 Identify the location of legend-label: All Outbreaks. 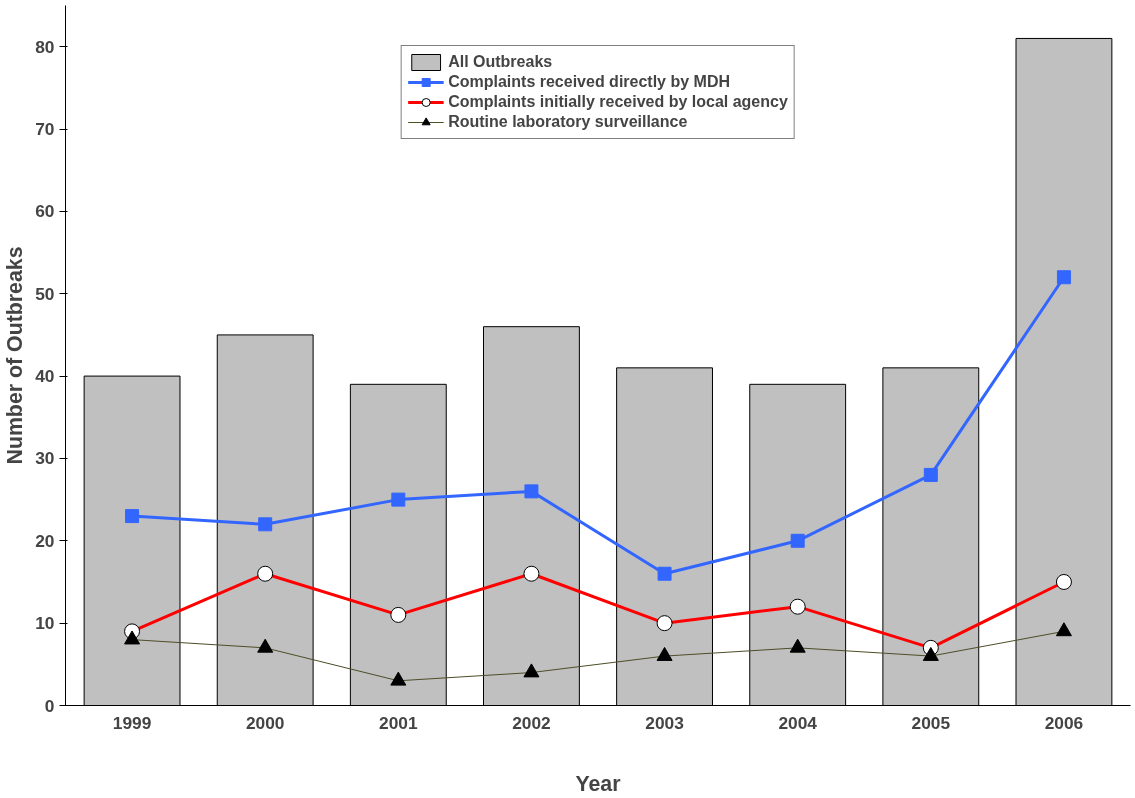
(500, 62).